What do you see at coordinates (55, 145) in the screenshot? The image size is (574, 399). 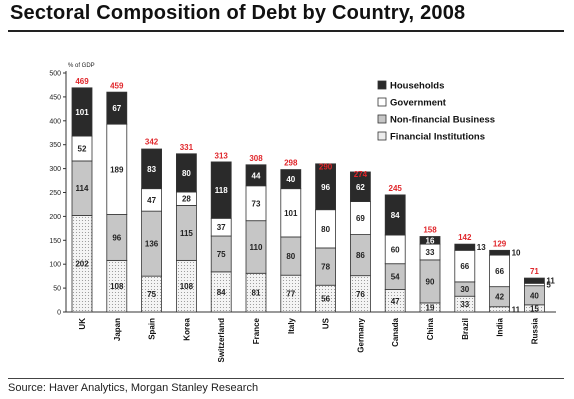 I see `y-tick-label: 350` at bounding box center [55, 145].